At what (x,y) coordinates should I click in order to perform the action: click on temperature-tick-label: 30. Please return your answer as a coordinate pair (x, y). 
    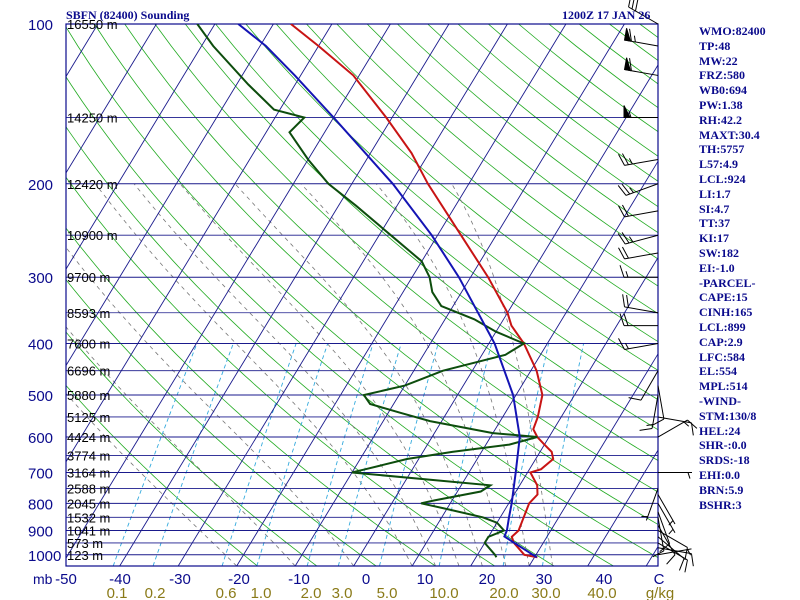
    Looking at the image, I should click on (544, 579).